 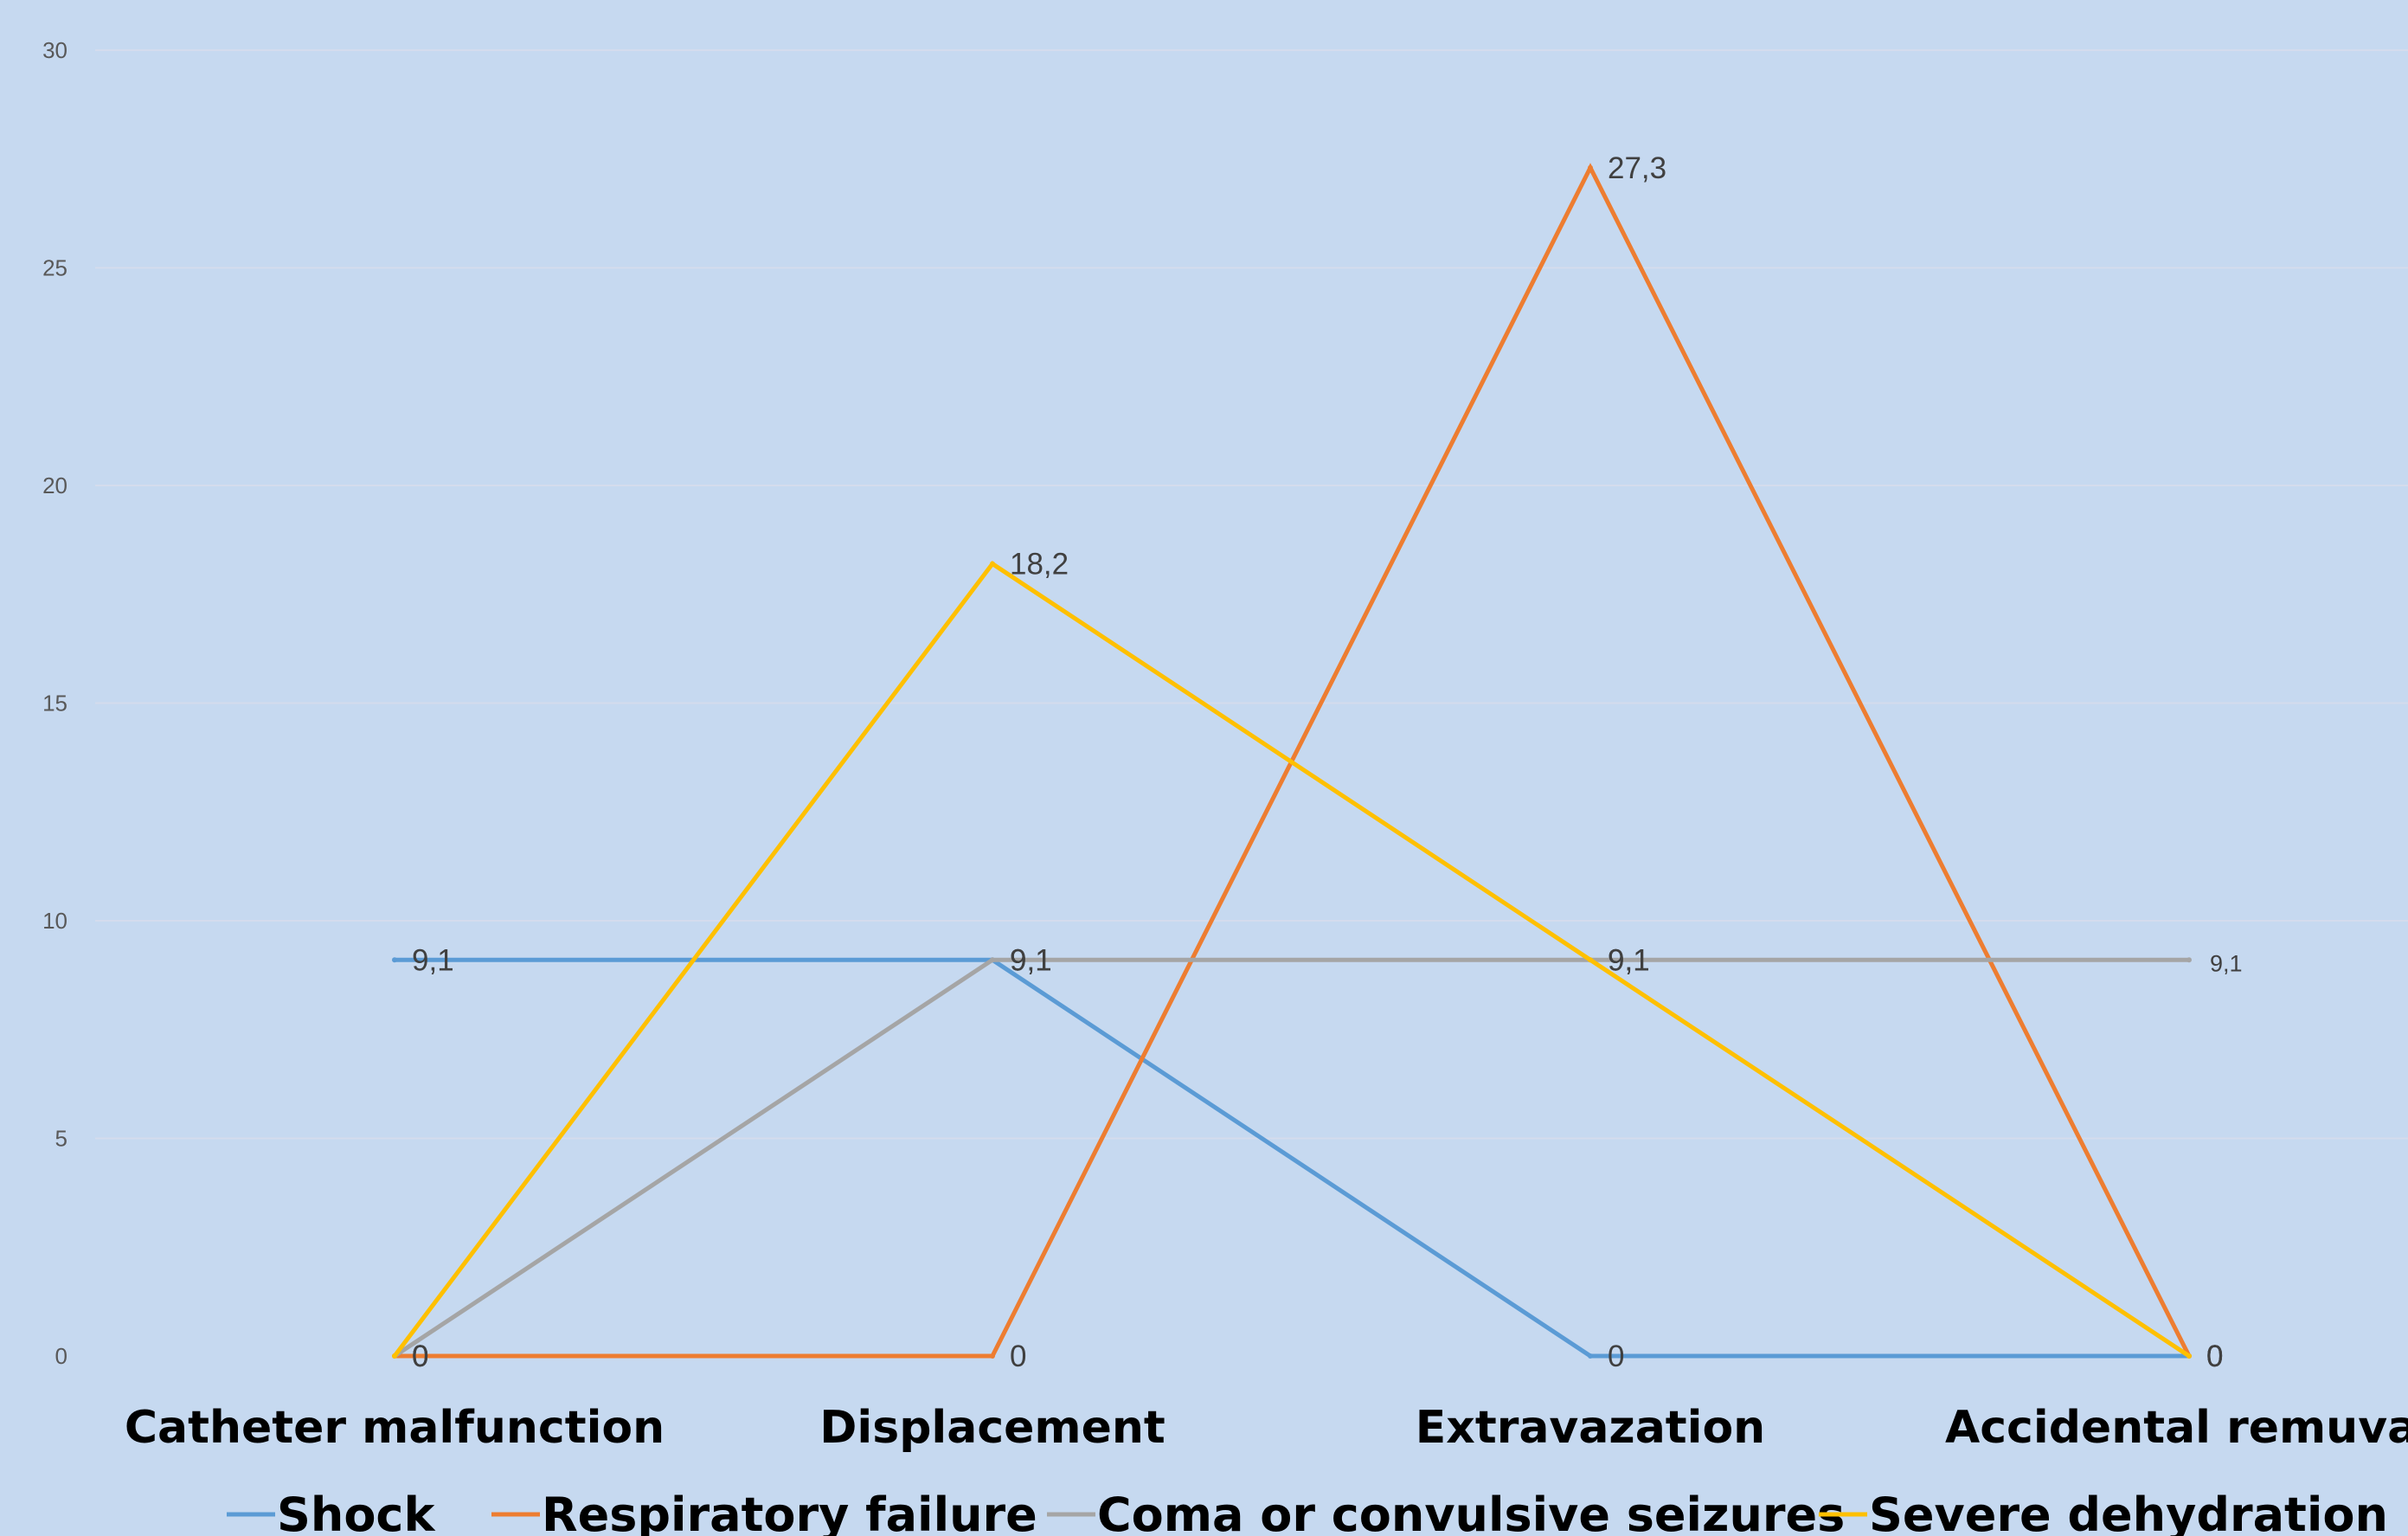 I want to click on y-axis-ticks: 0 5 10 15 20 25 30, so click(x=54, y=703).